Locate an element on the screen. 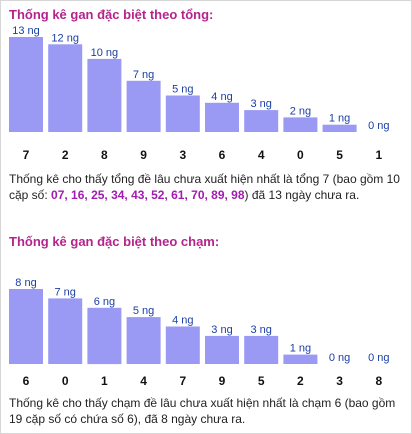  touch-value-label-8: 0 ng is located at coordinates (378, 358).